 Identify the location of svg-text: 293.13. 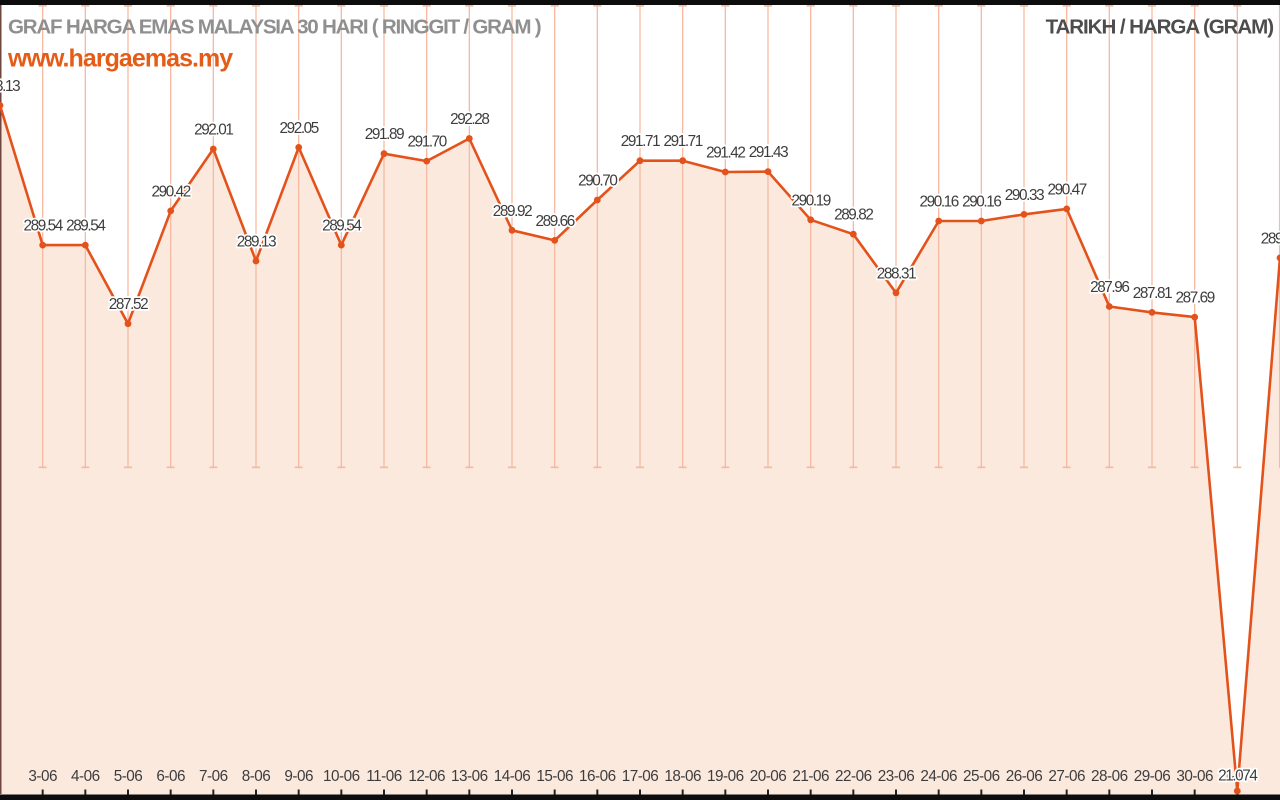
(10, 86).